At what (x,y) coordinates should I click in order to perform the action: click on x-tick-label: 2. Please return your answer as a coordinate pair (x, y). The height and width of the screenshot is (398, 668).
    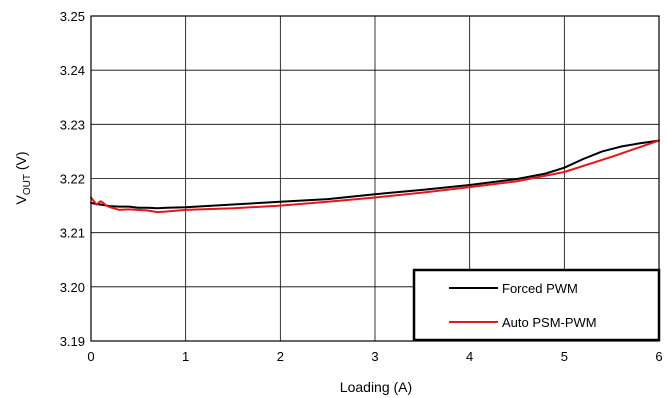
    Looking at the image, I should click on (280, 356).